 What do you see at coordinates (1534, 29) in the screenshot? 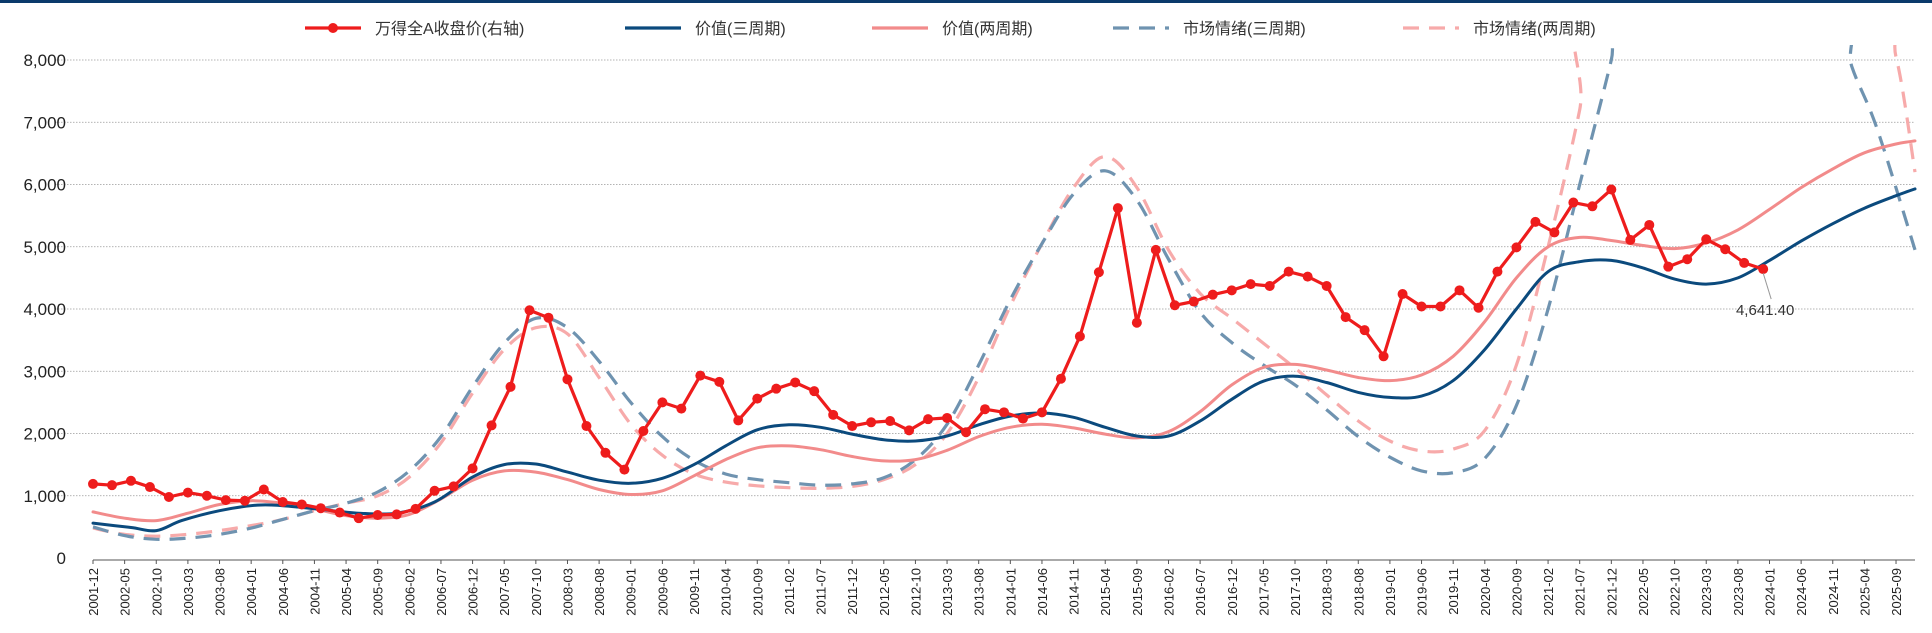
I see `legend-label: 市场情绪(两周期)` at bounding box center [1534, 29].